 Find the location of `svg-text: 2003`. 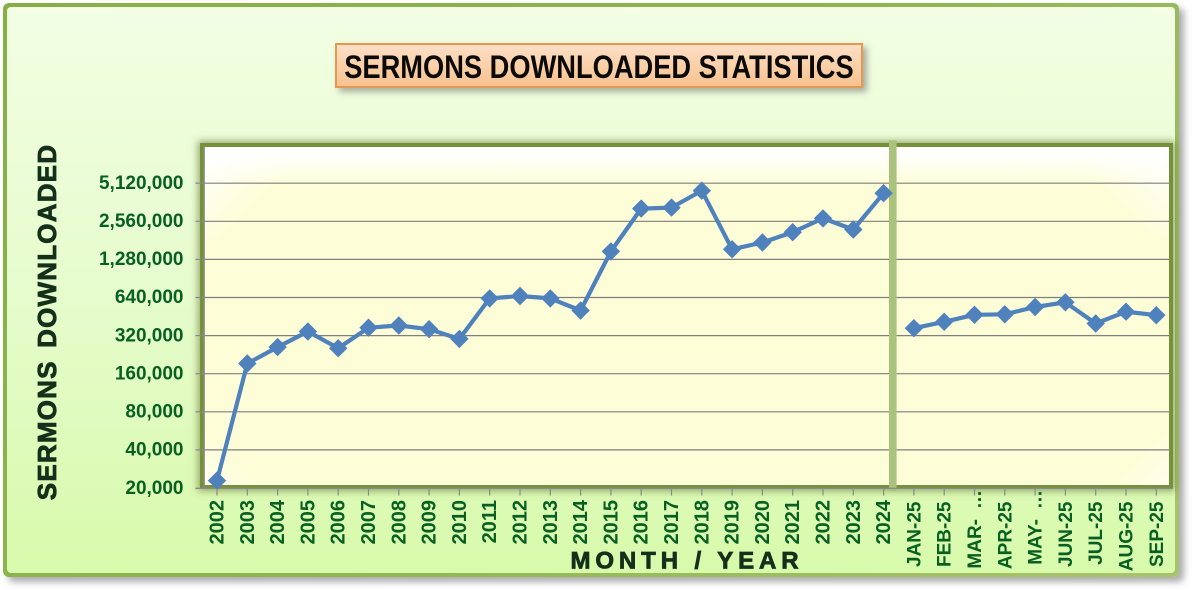

svg-text: 2003 is located at coordinates (248, 522).